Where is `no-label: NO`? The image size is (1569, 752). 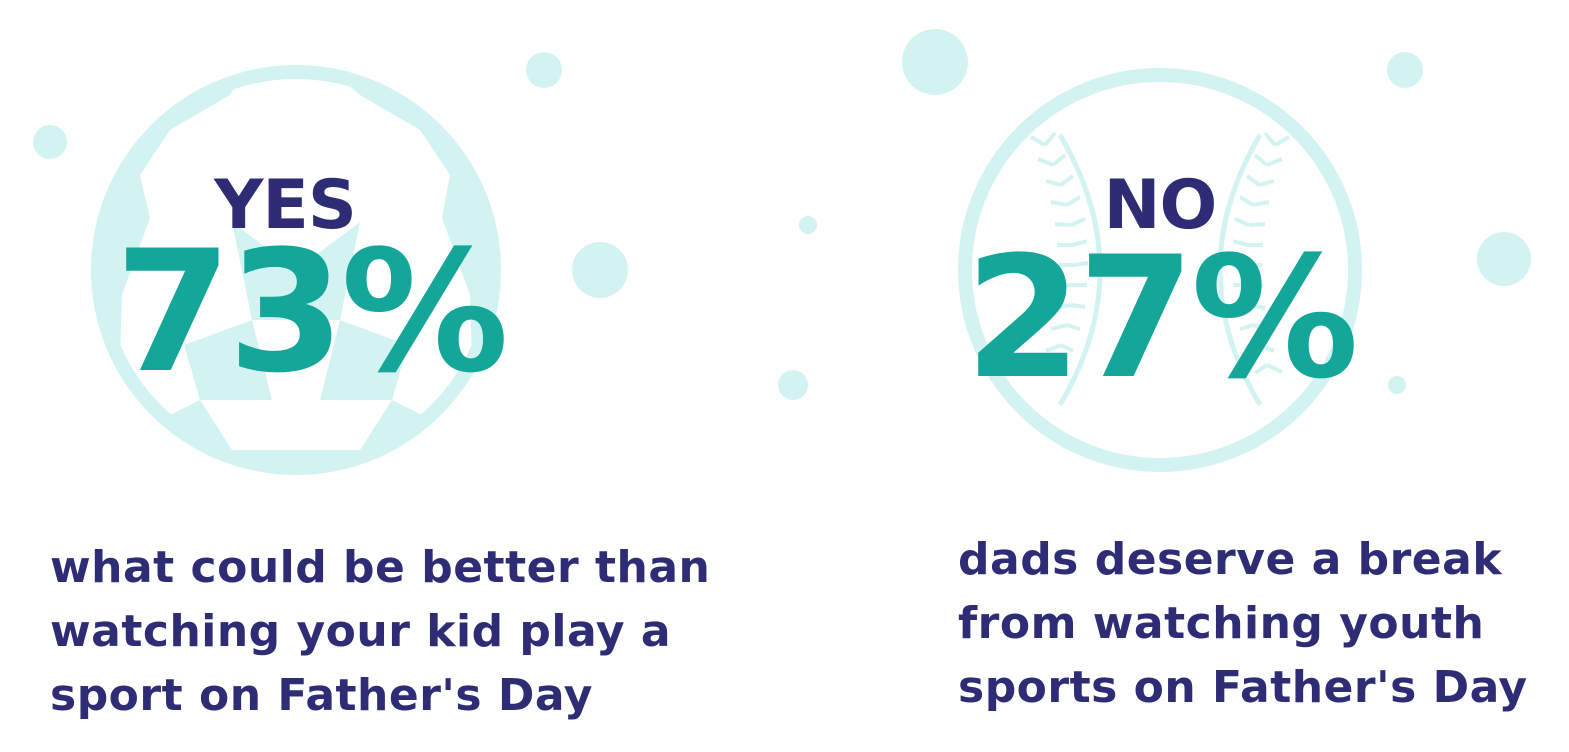 no-label: NO is located at coordinates (1160, 205).